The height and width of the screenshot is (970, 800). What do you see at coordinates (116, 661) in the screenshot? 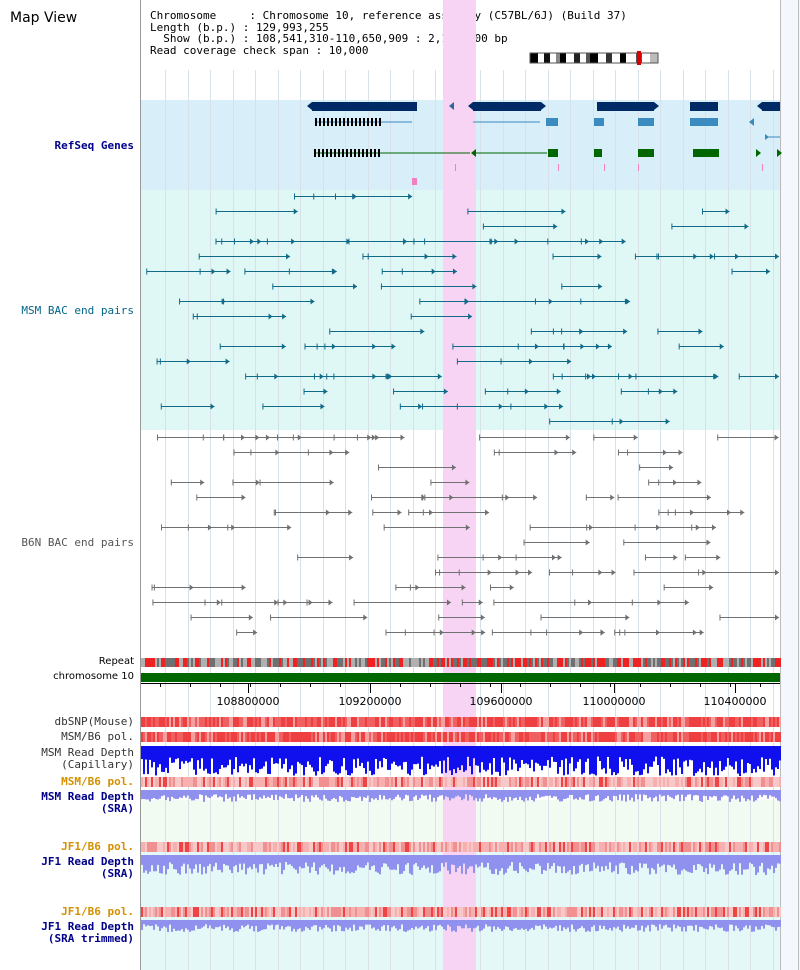
I see `track-label-repeat: Repeat` at bounding box center [116, 661].